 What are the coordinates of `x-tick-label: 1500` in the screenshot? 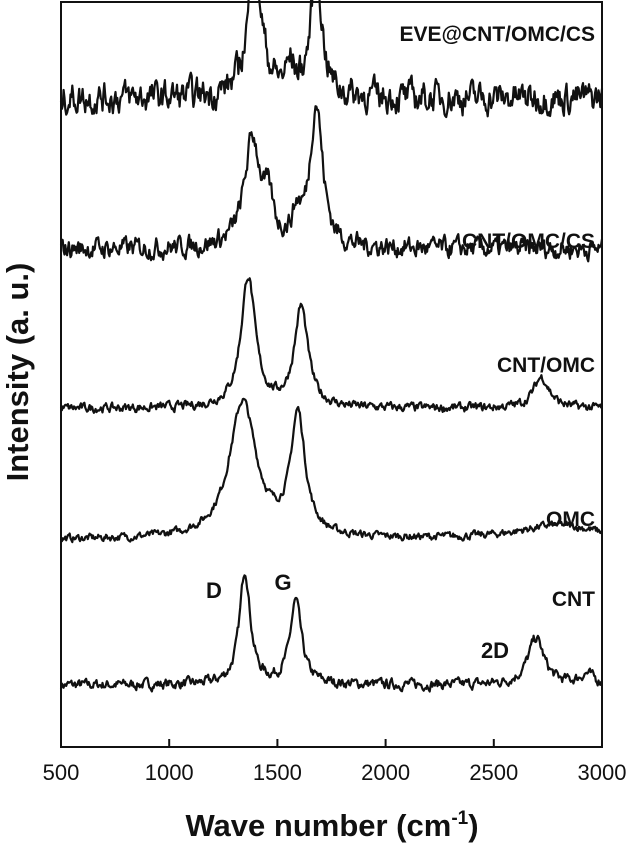 It's located at (277, 772).